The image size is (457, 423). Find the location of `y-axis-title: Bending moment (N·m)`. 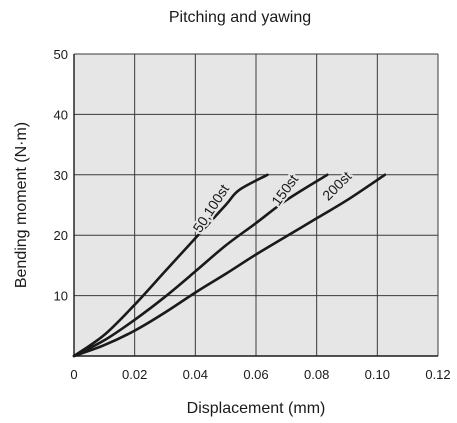

y-axis-title: Bending moment (N·m) is located at coordinates (21, 205).